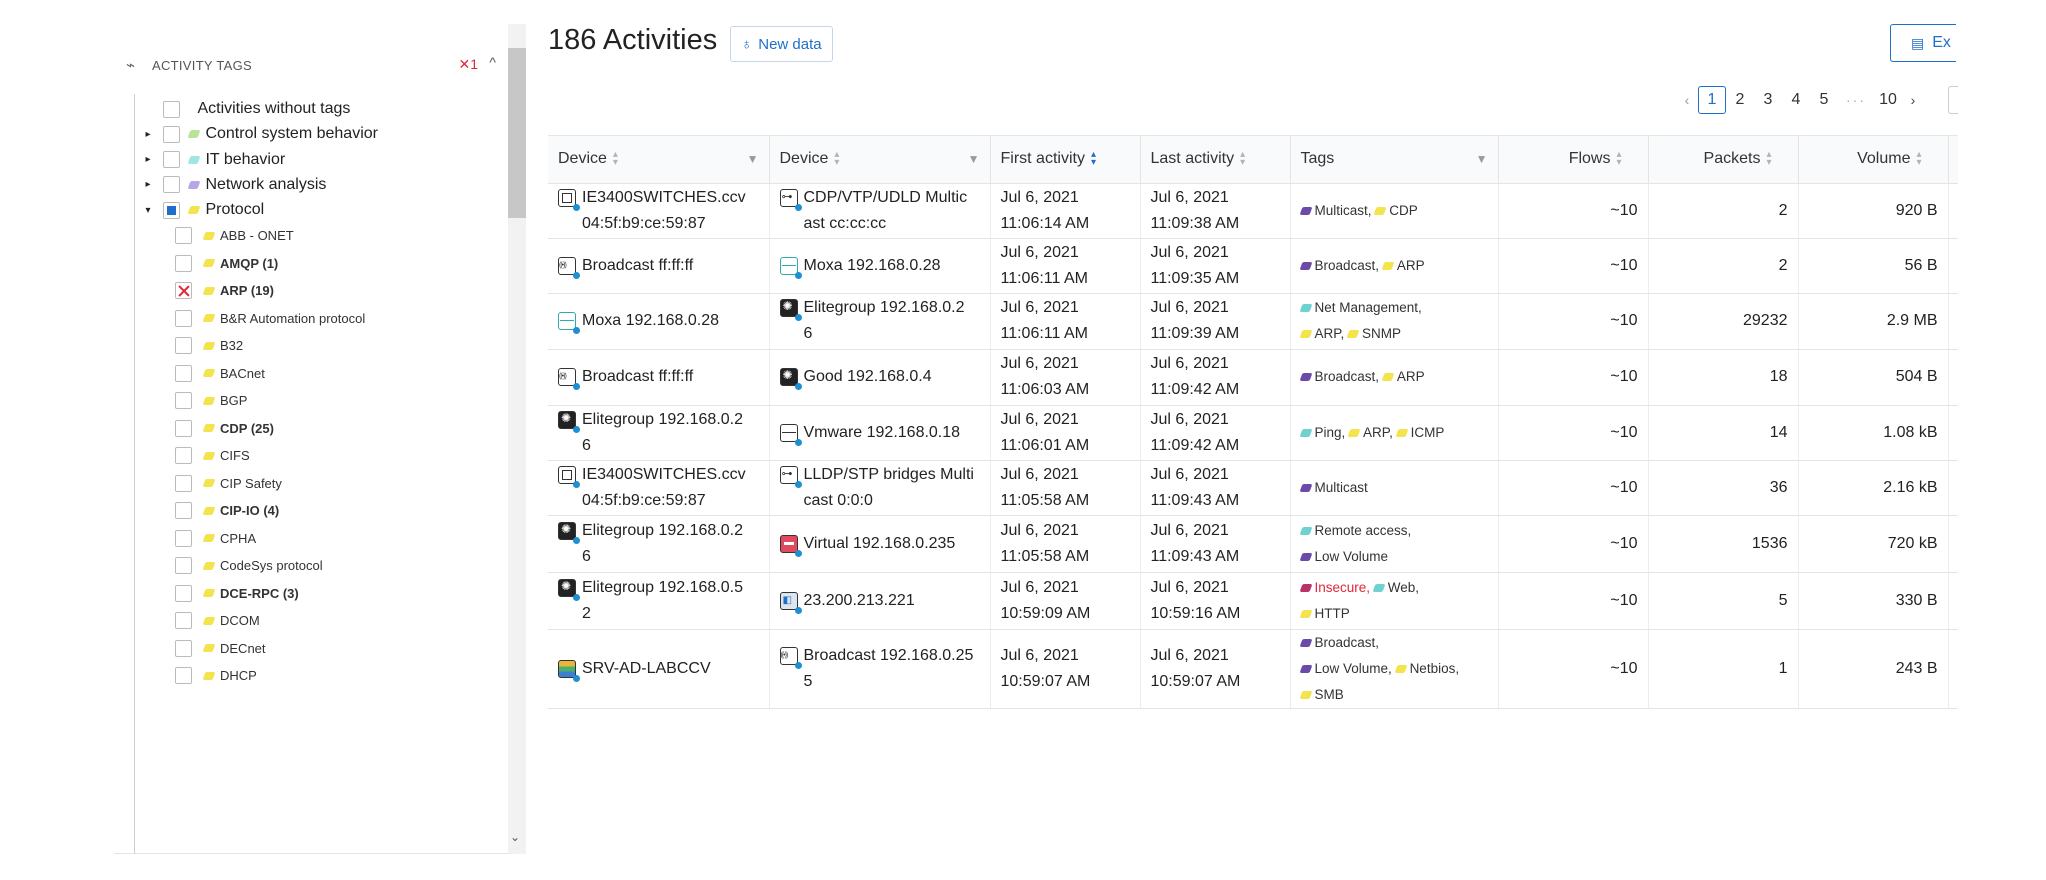  I want to click on chevron-up-icon: ^, so click(492, 62).